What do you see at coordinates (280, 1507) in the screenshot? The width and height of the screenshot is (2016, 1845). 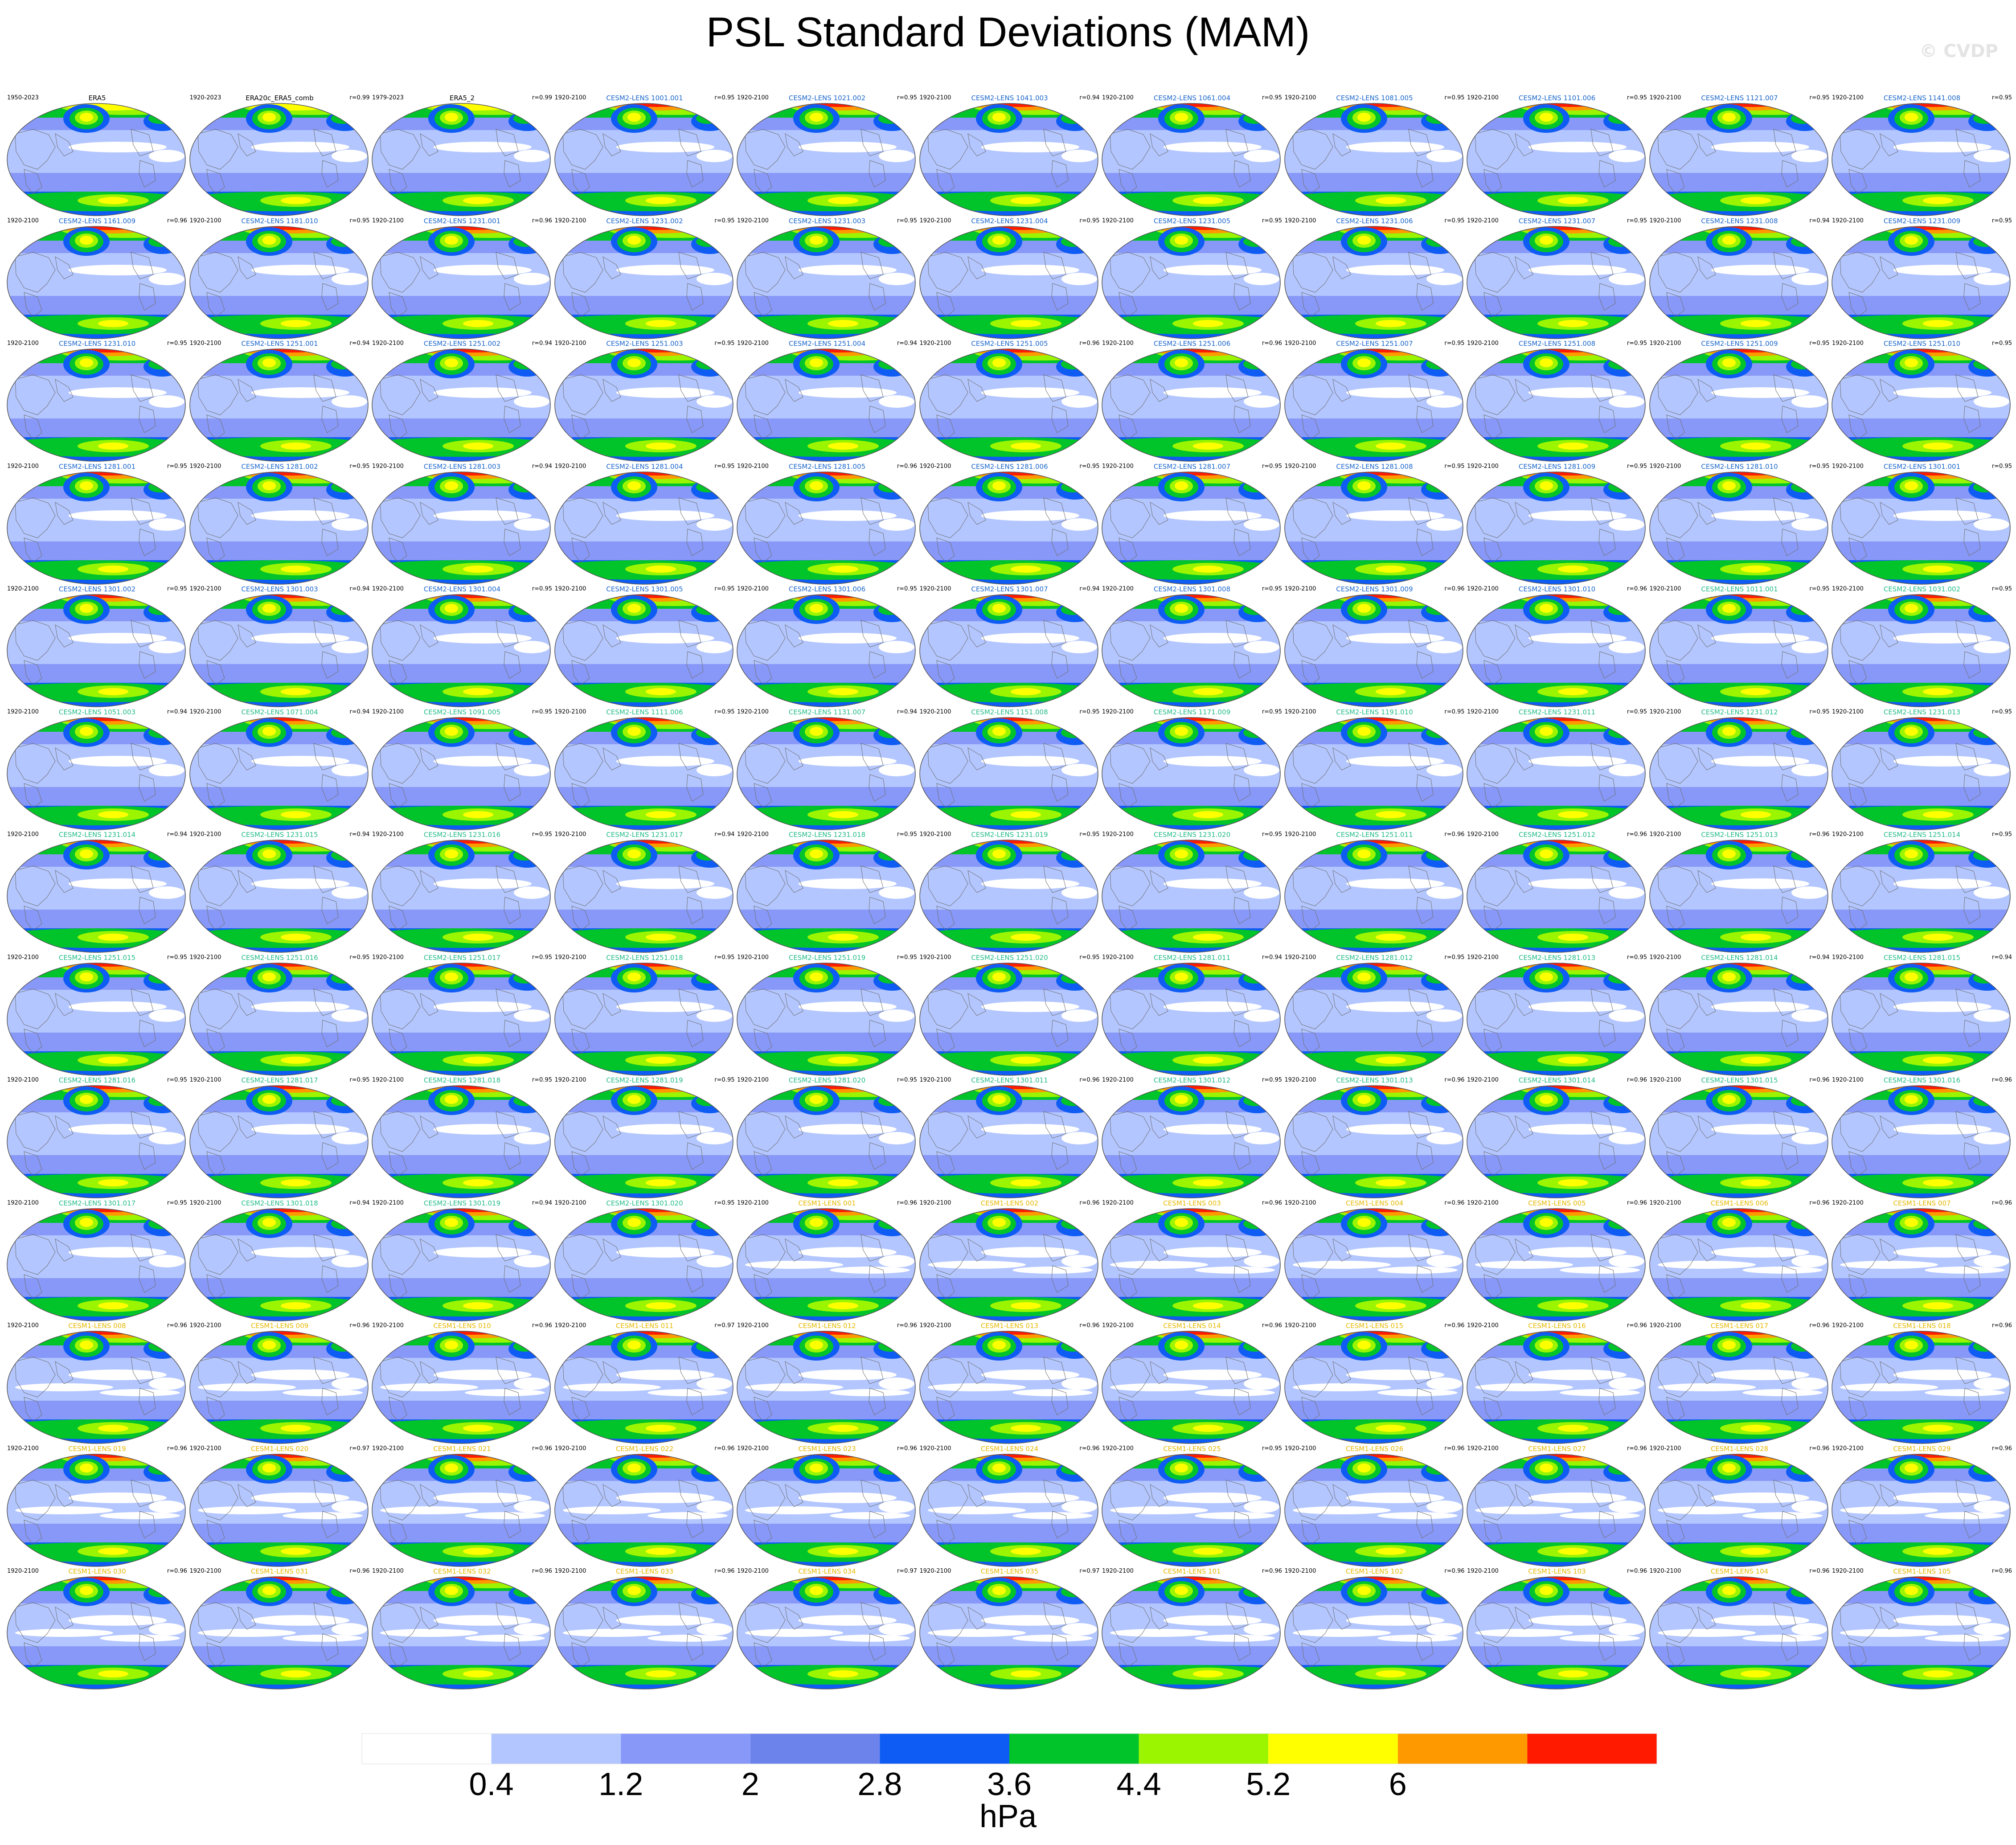 I see `map-panel: 1920-2100 CESM1-LENS 020 r=0.97` at bounding box center [280, 1507].